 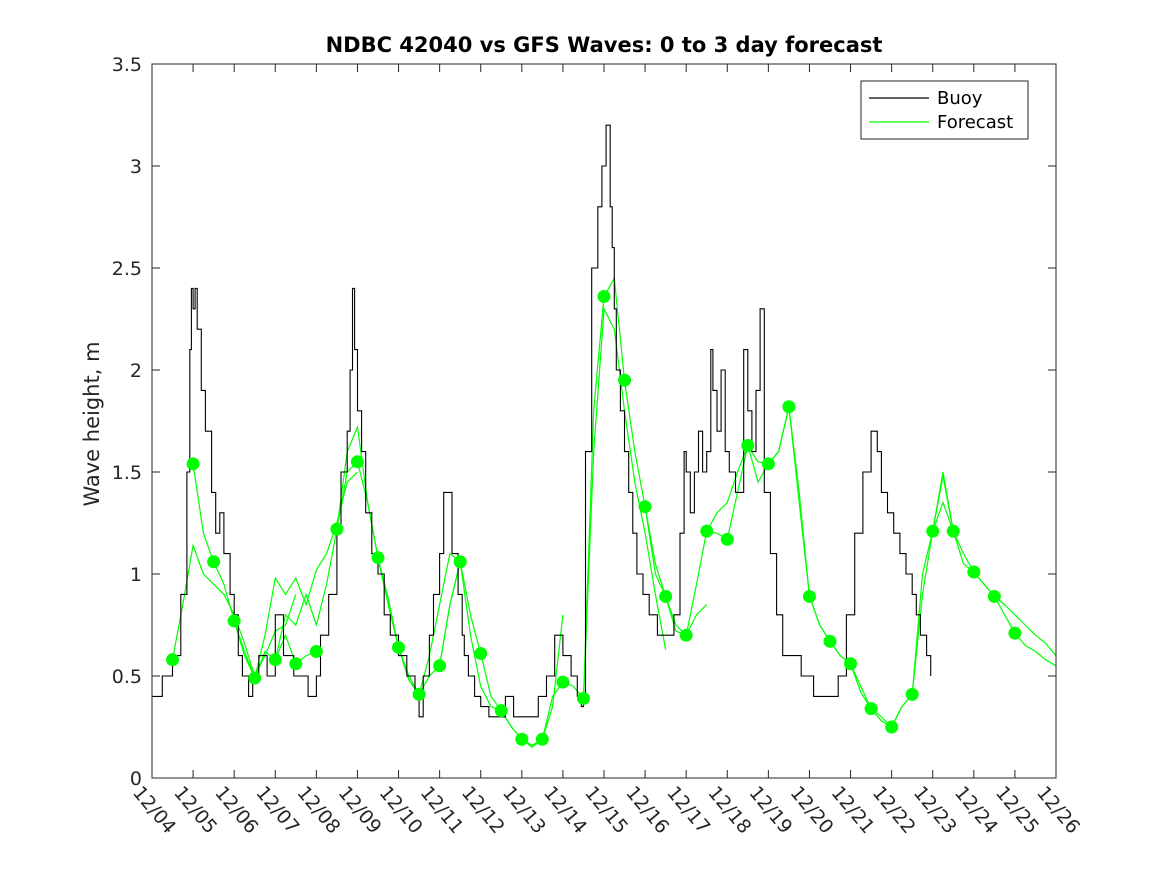 I want to click on y-axis-label: Wave height, m, so click(x=92, y=423).